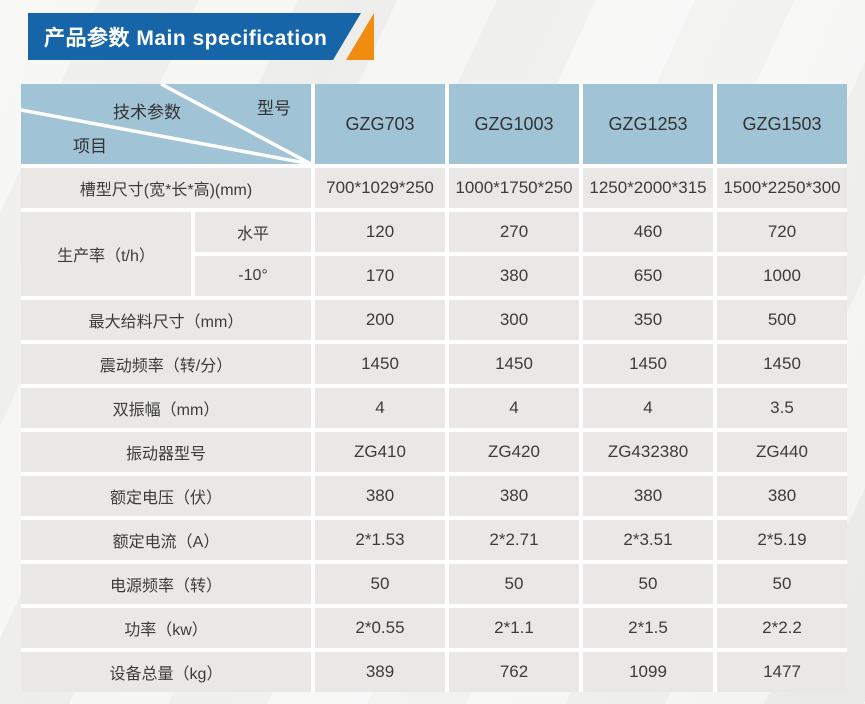 This screenshot has width=865, height=704. What do you see at coordinates (514, 320) in the screenshot?
I see `table-value-cell: 300` at bounding box center [514, 320].